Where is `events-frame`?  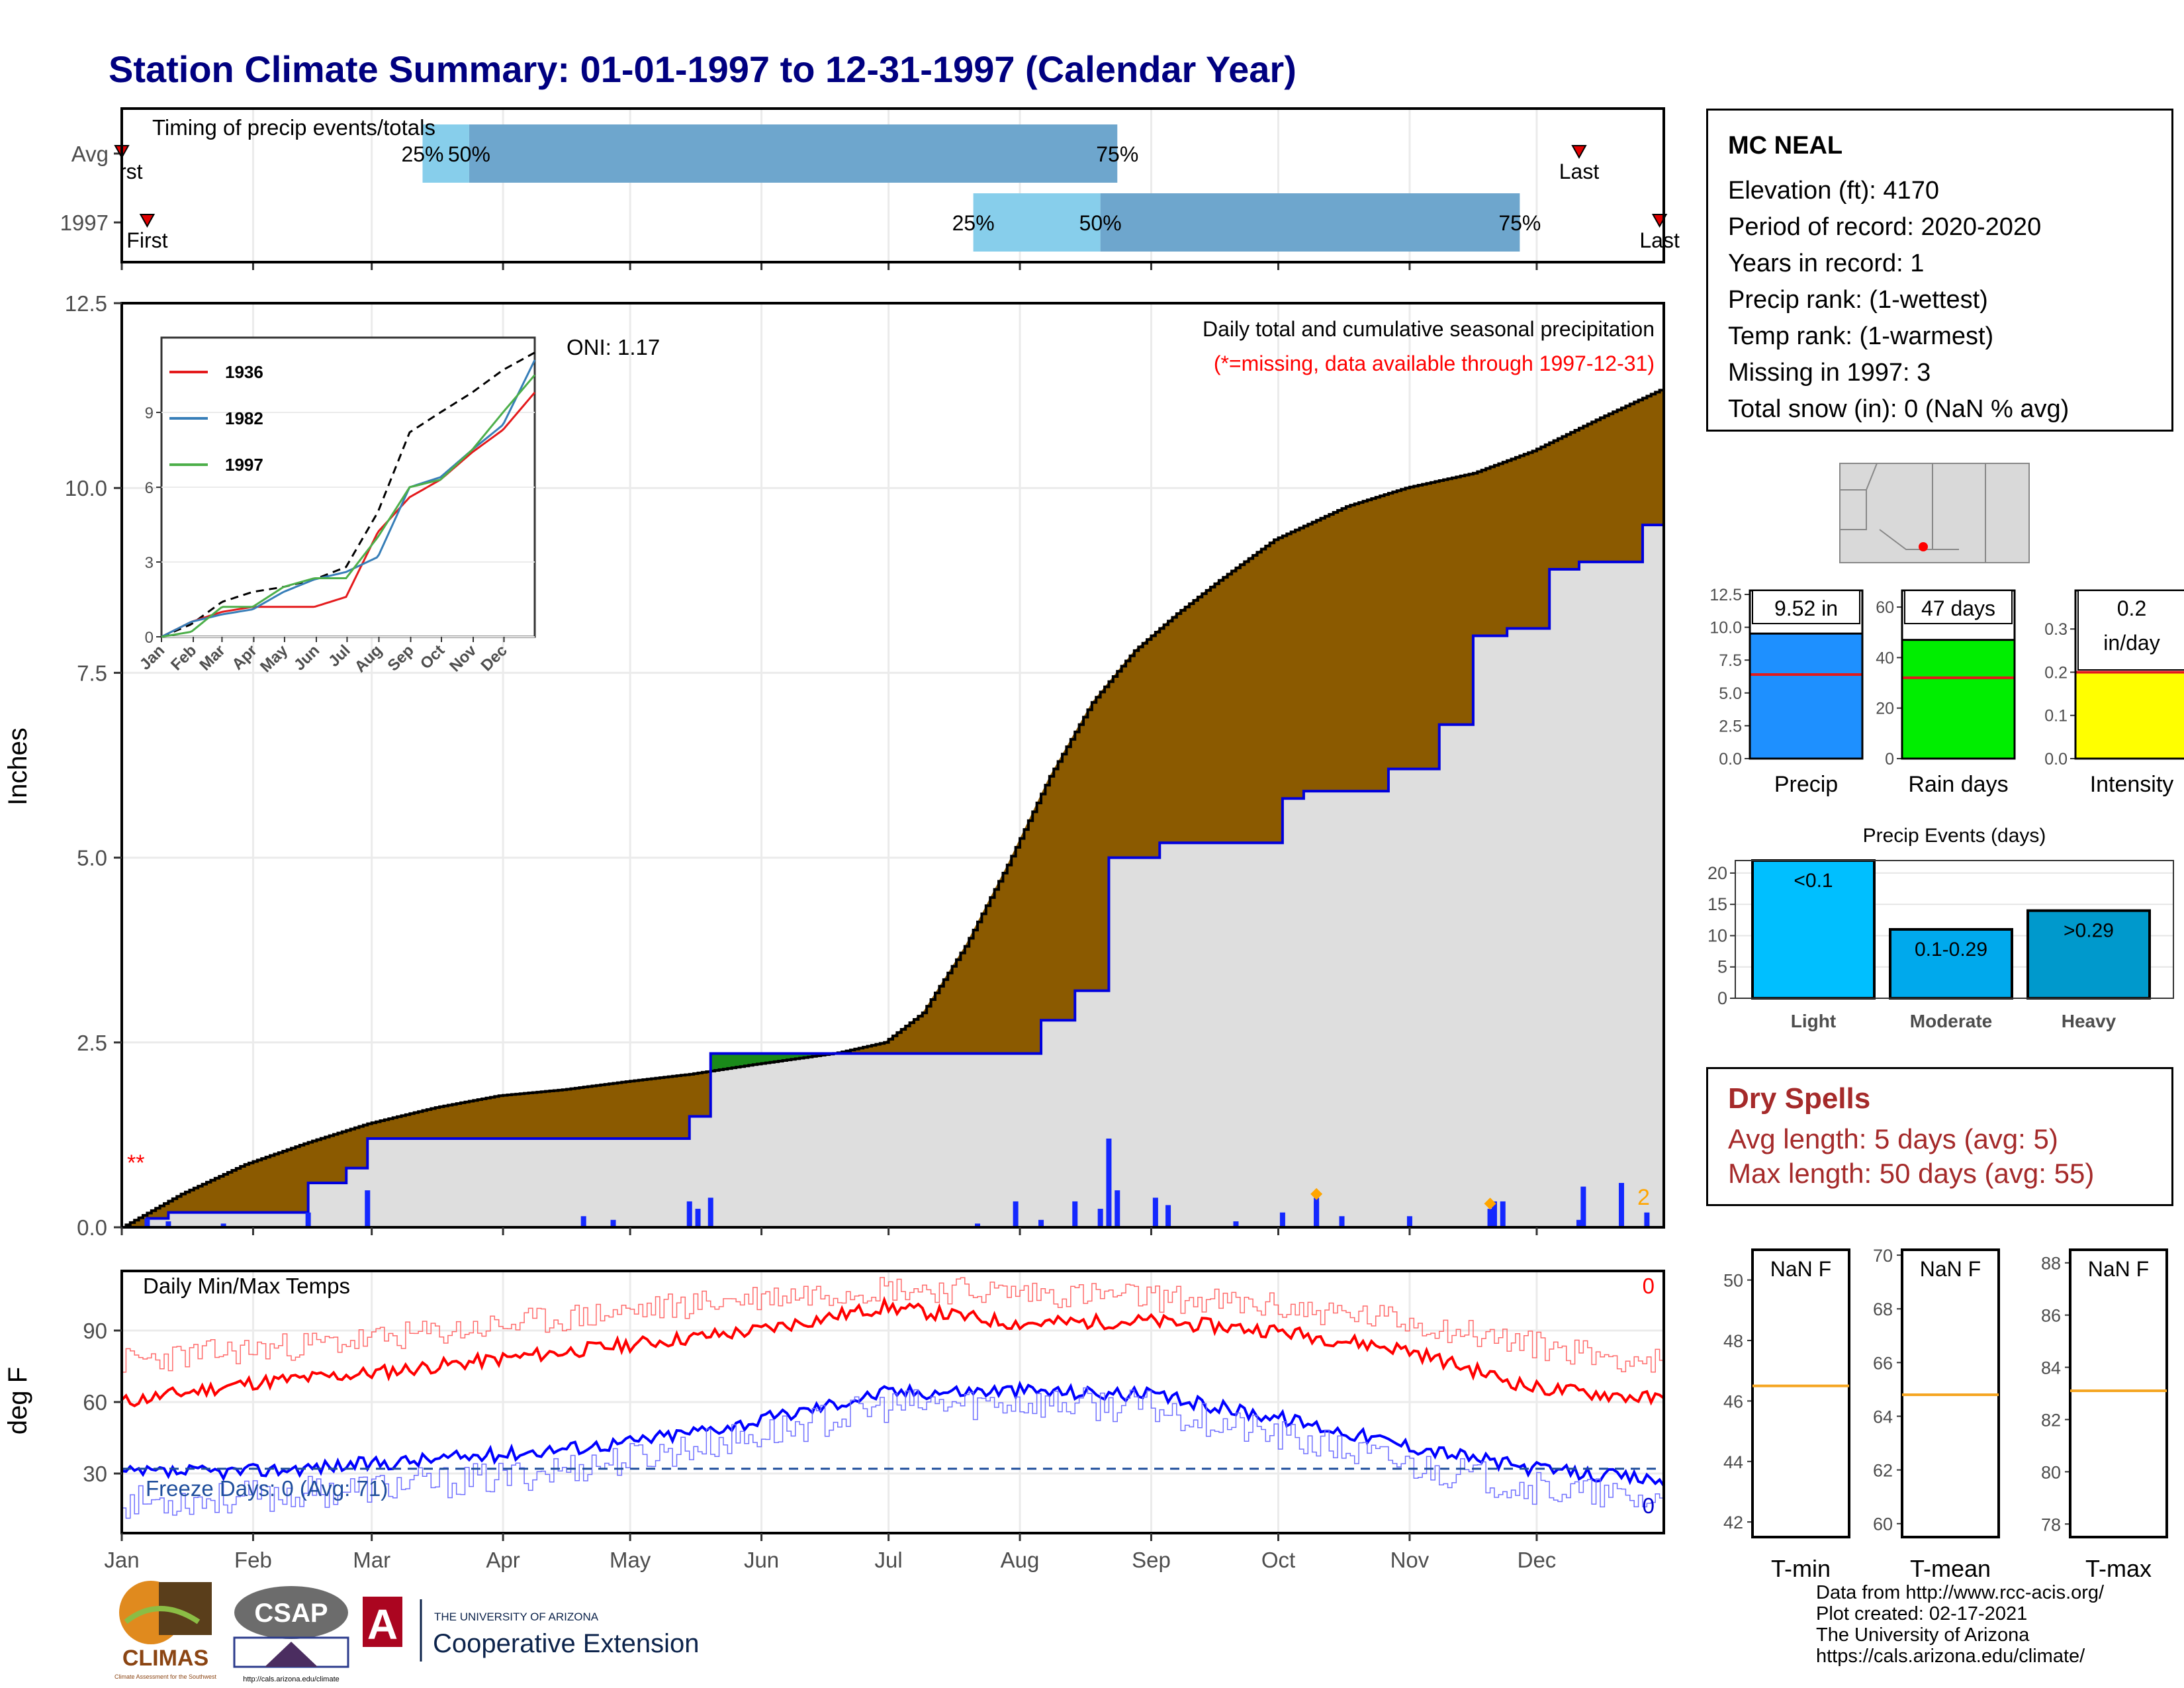
events-frame is located at coordinates (1954, 929).